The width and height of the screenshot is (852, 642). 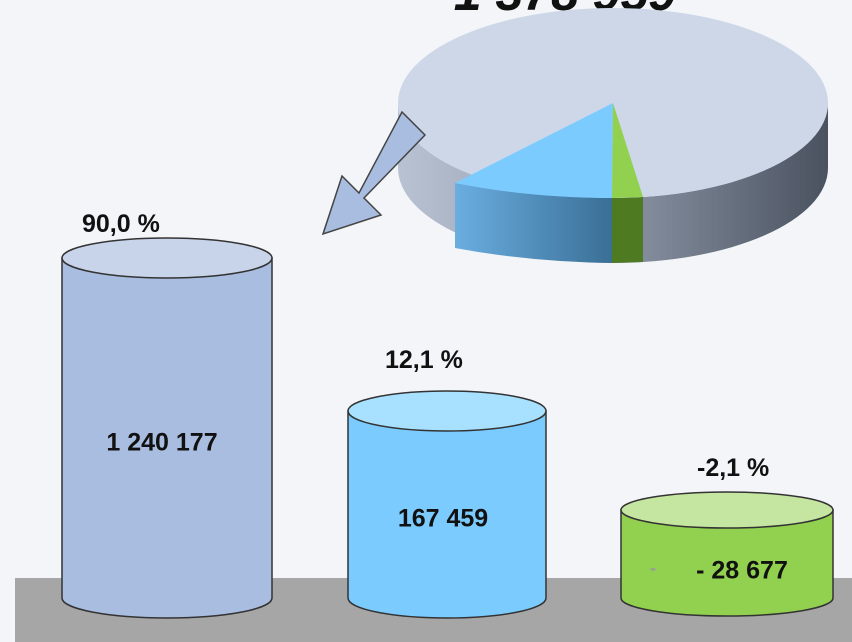 I want to click on amount-label: 1 240 177, so click(x=161, y=443).